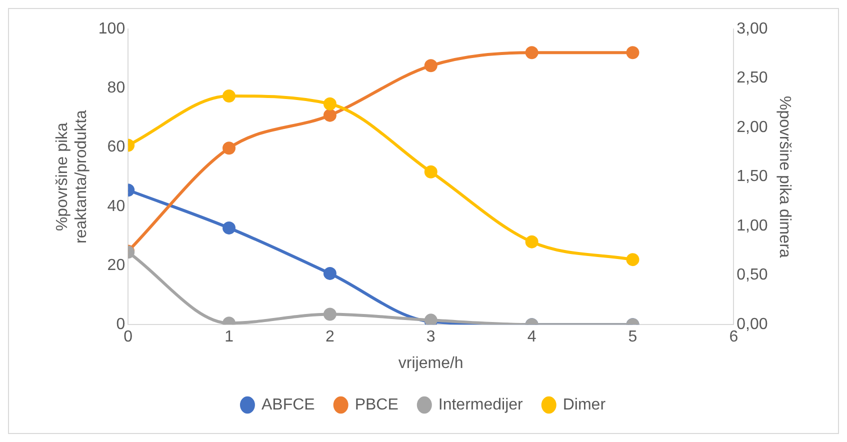 This screenshot has width=847, height=442. What do you see at coordinates (431, 363) in the screenshot?
I see `x-axis-title: vrijeme/h` at bounding box center [431, 363].